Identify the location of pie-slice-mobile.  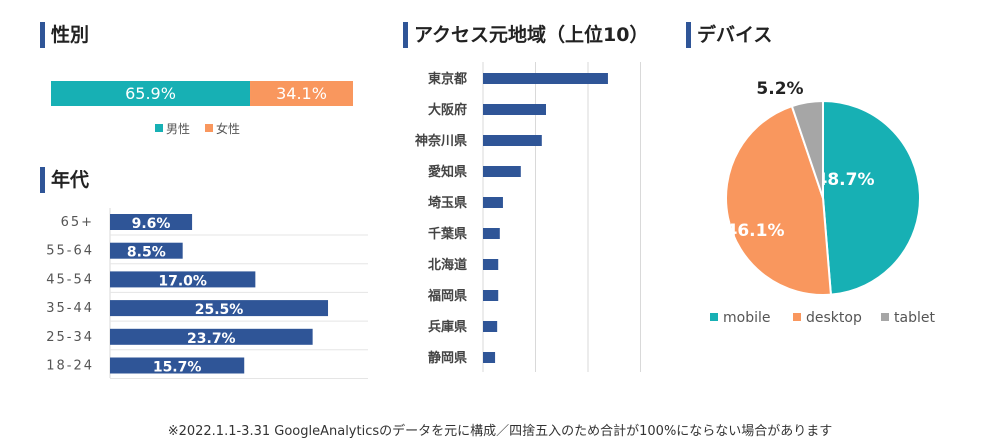
(872, 197).